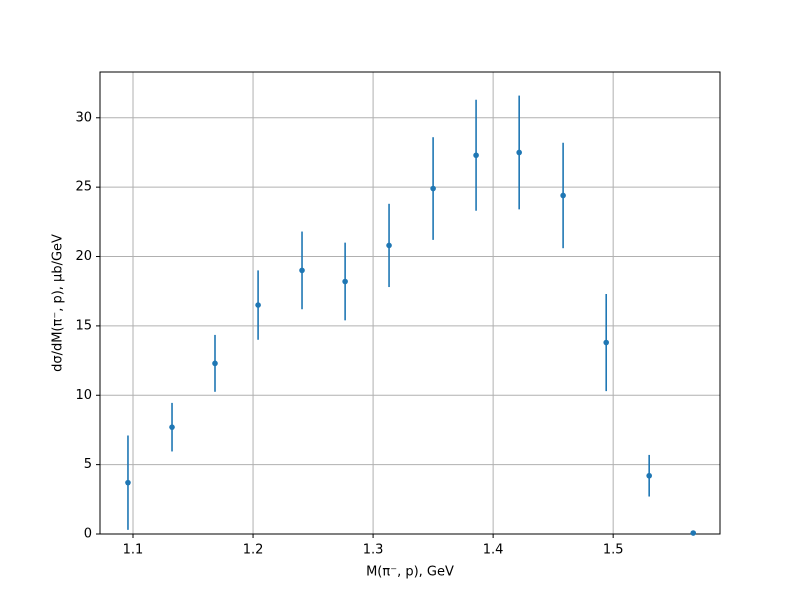 Image resolution: width=800 pixels, height=600 pixels. Describe the element at coordinates (410, 572) in the screenshot. I see `x-axis-label: M(π⁻, p), GeV` at that location.